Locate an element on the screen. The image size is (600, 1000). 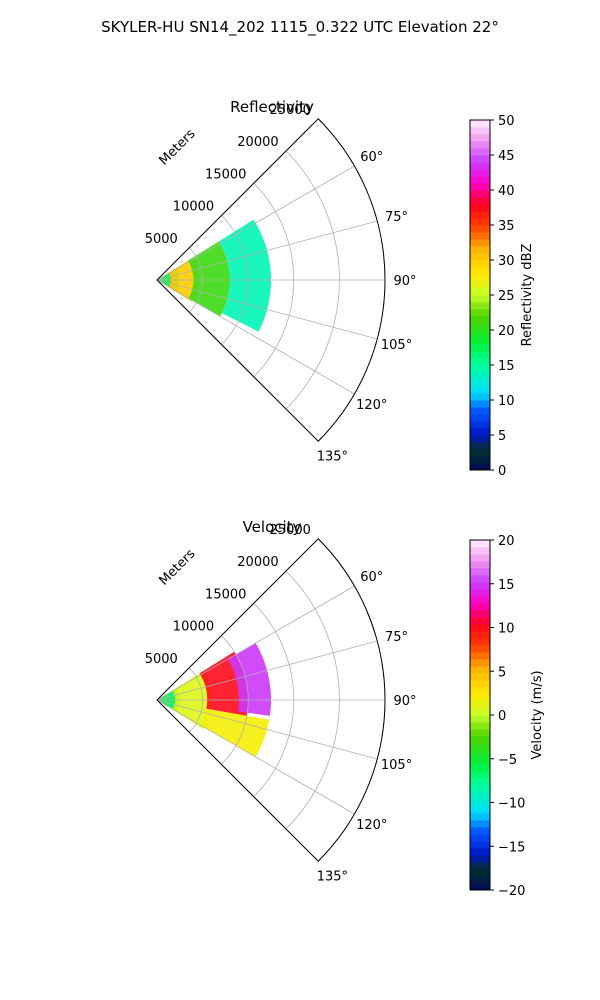
velocity-title: Velocity is located at coordinates (272, 527).